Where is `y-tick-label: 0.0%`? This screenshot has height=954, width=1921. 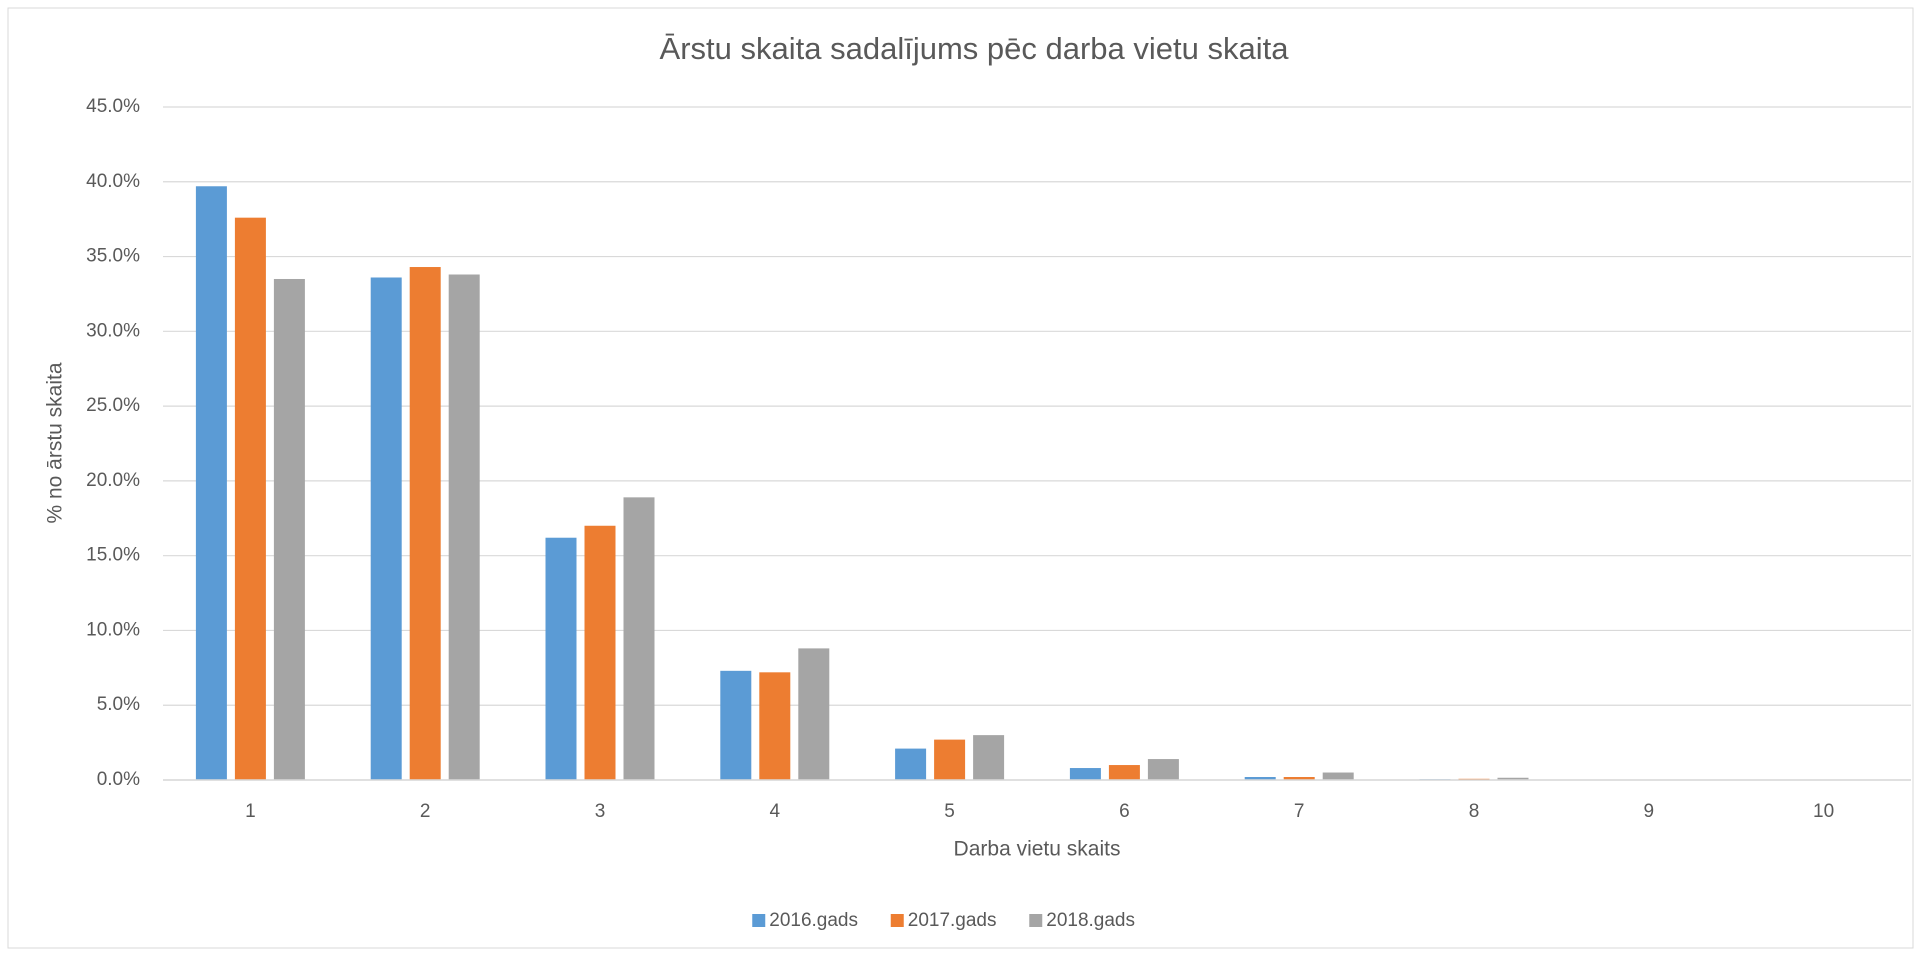 y-tick-label: 0.0% is located at coordinates (118, 779).